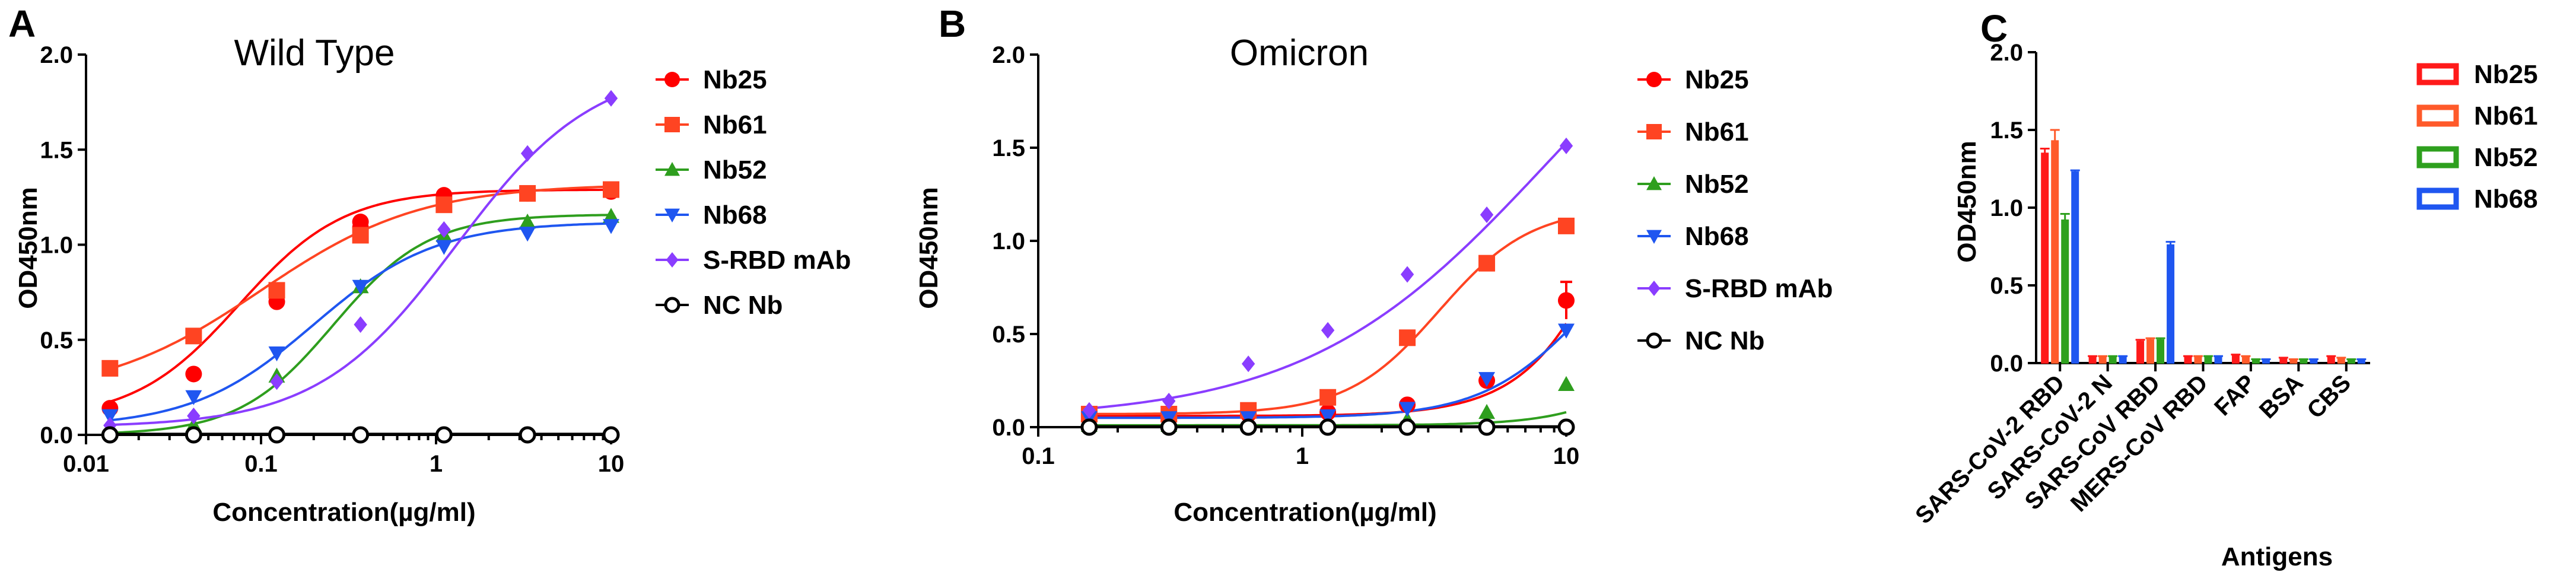 The width and height of the screenshot is (2576, 582). Describe the element at coordinates (2055, 252) in the screenshot. I see `bar-nb61-sars-cov-2-rbd` at that location.